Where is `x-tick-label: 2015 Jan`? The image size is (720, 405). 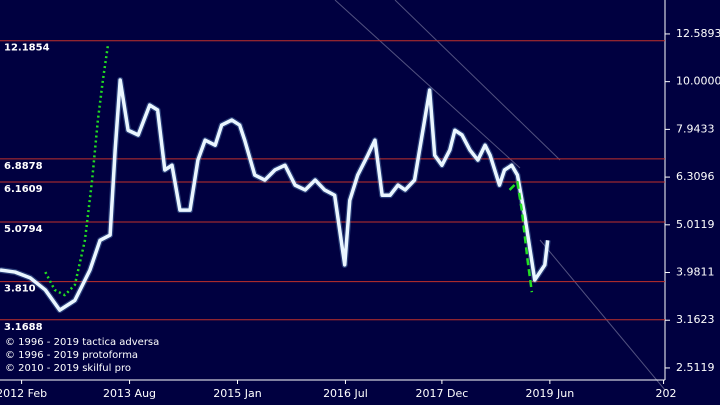 x-tick-label: 2015 Jan is located at coordinates (237, 393).